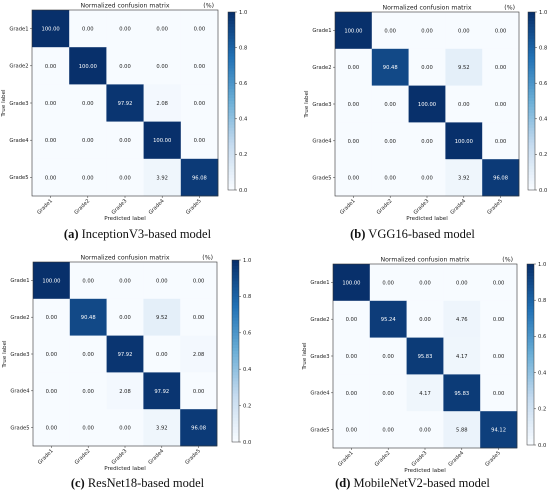  What do you see at coordinates (243, 120) in the screenshot?
I see `colorbar-tick-label: 0.4` at bounding box center [243, 120].